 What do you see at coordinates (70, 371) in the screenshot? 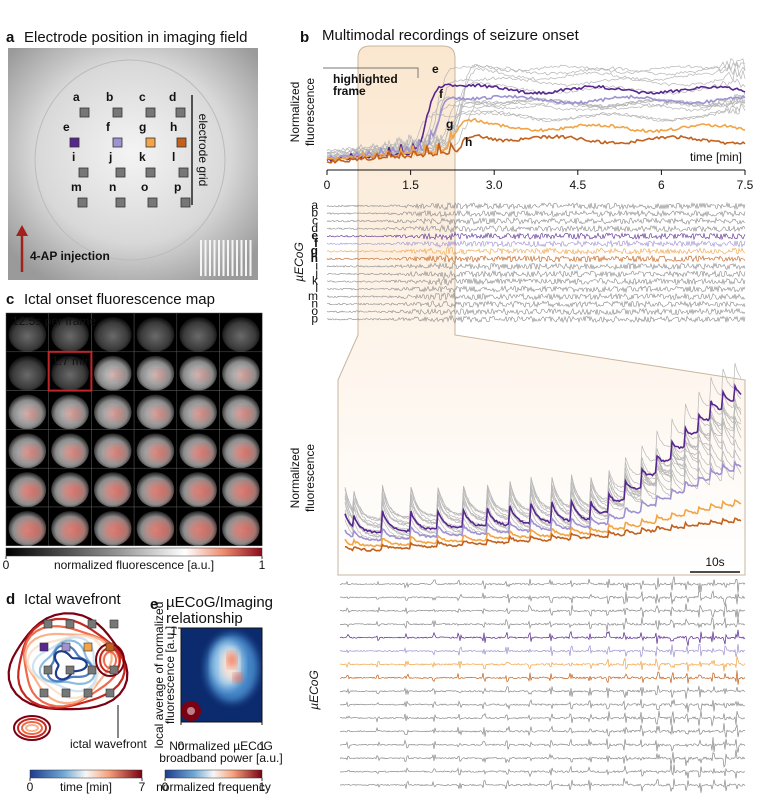
I see `highlighted-frame` at bounding box center [70, 371].